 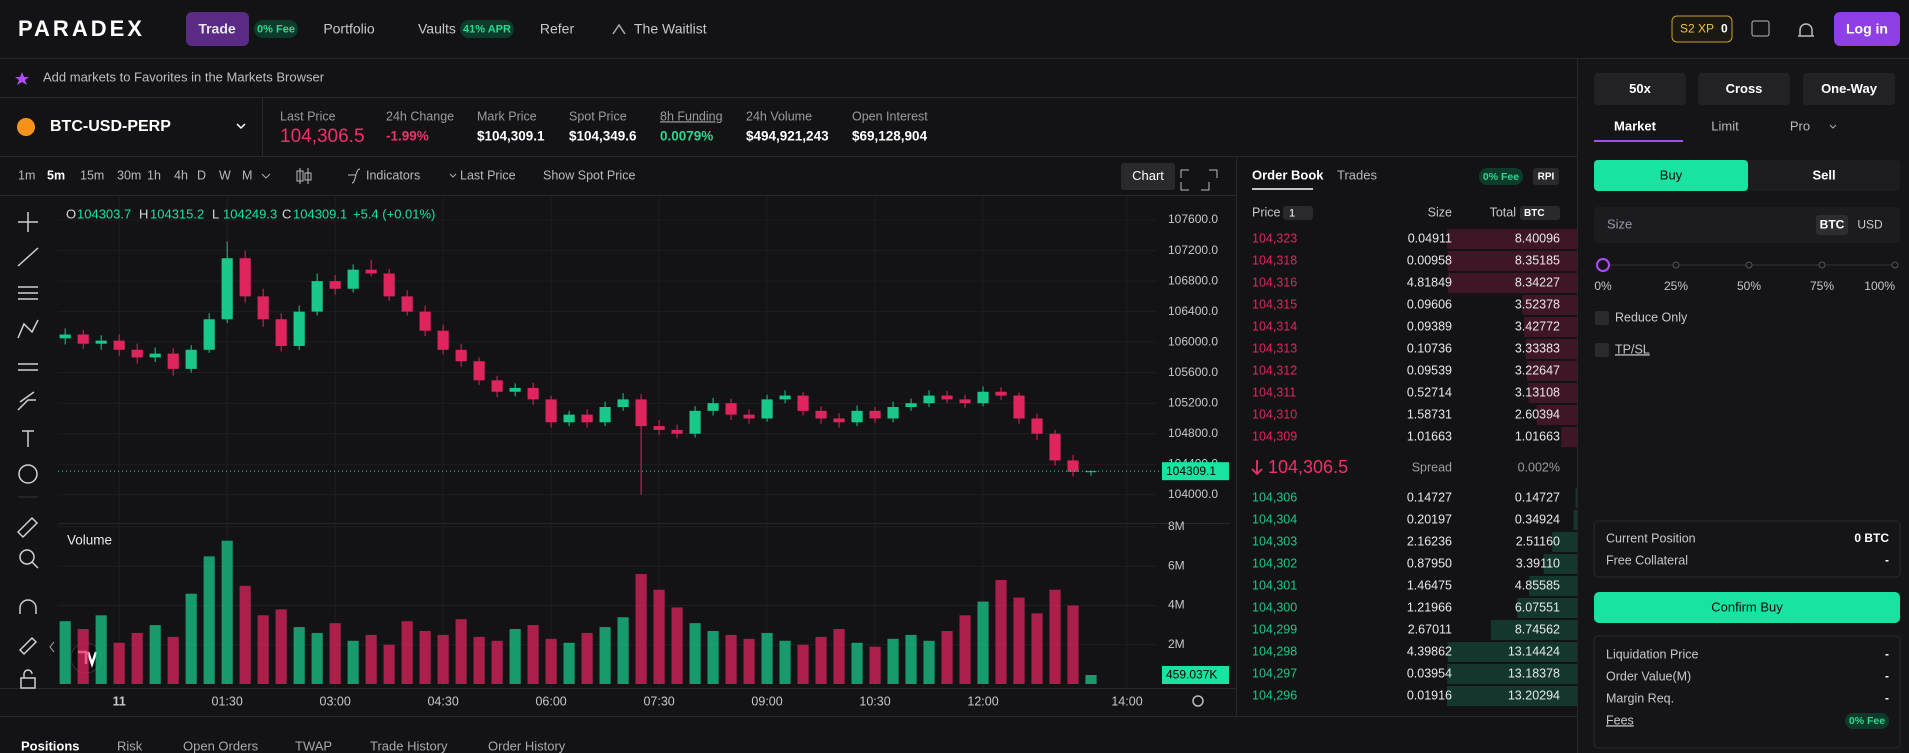 I want to click on bottom-tab: Order History, so click(x=527, y=745).